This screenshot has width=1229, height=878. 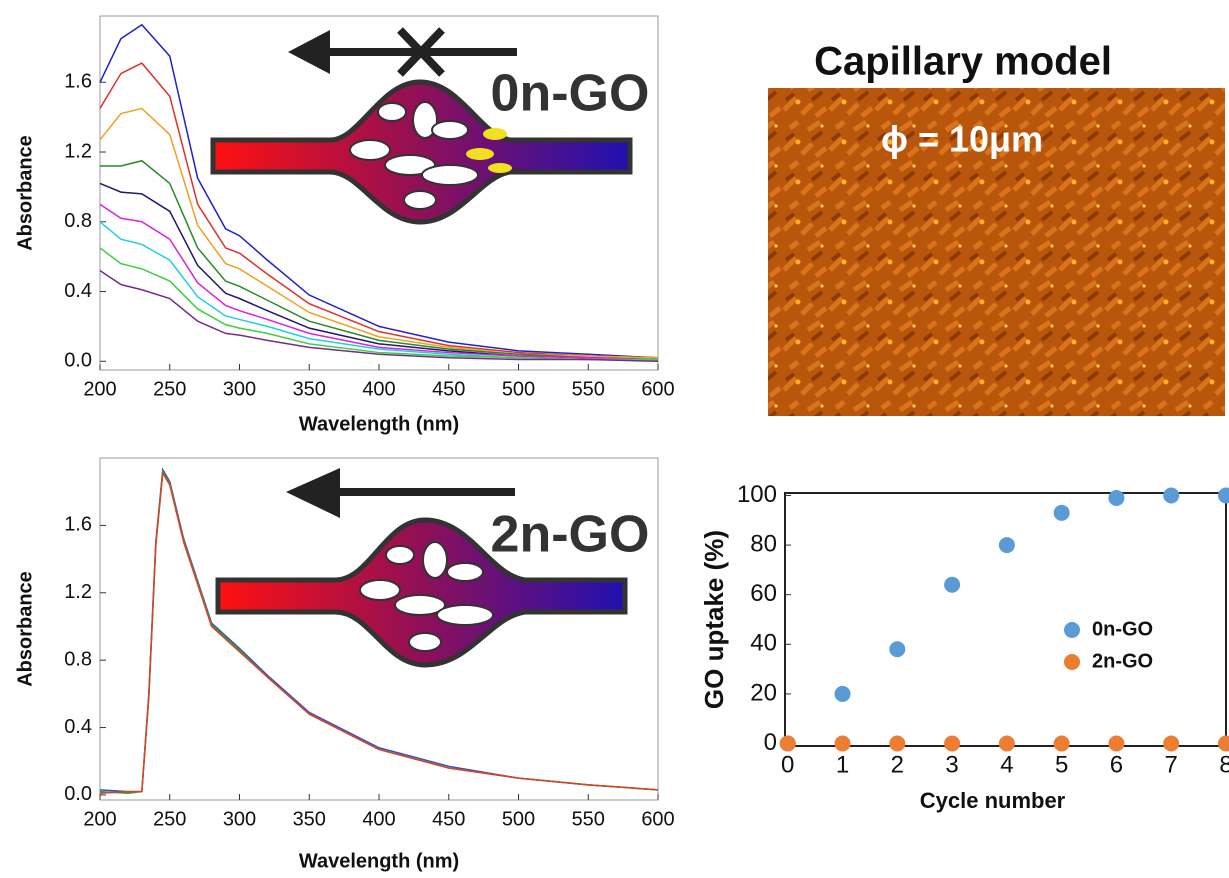 What do you see at coordinates (1224, 764) in the screenshot?
I see `x-tick-label: 8` at bounding box center [1224, 764].